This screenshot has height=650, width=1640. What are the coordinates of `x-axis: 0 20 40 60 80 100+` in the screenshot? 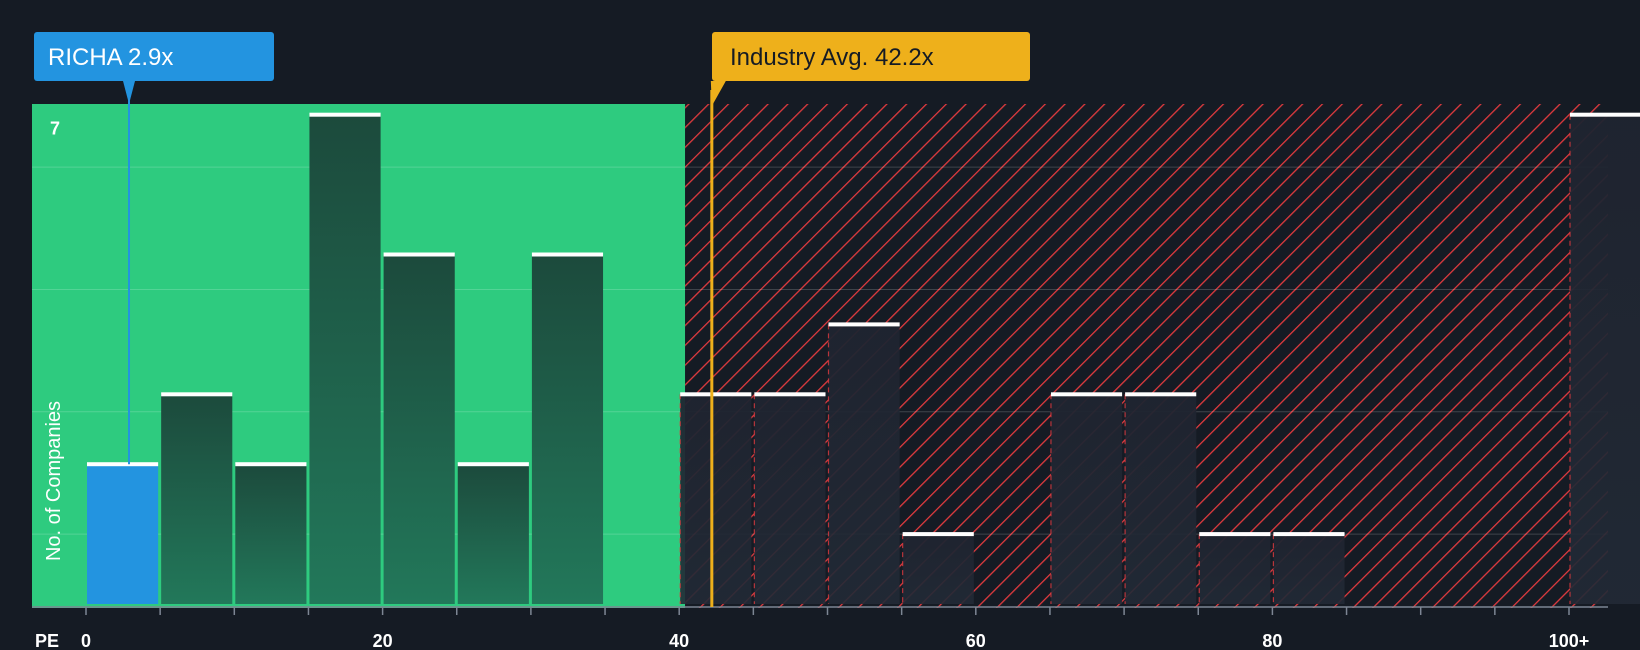 It's located at (820, 628).